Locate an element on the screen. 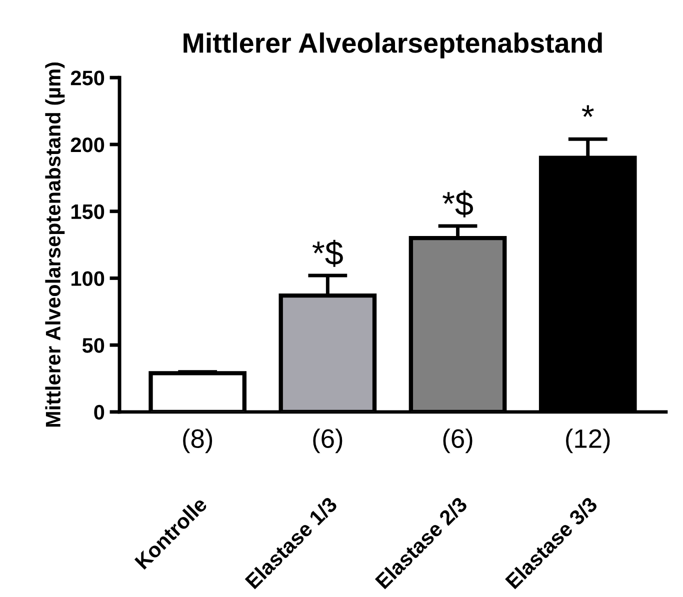 The width and height of the screenshot is (683, 597). chart-title: Mittlerer Alveolarseptenabstand is located at coordinates (393, 45).